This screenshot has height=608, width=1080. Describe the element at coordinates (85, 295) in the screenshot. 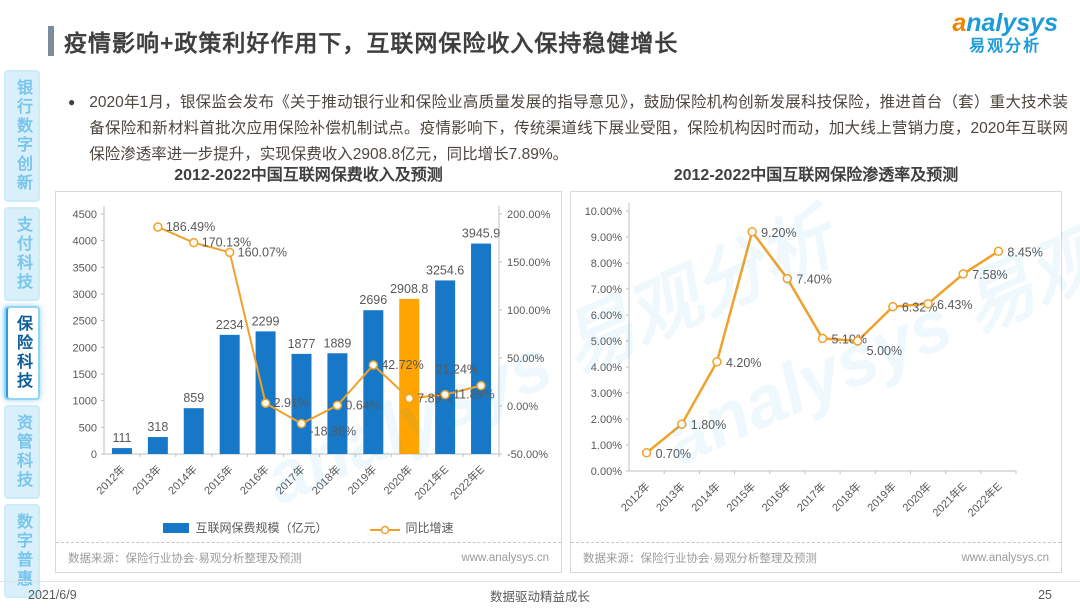

I see `svg-text: 3000` at that location.